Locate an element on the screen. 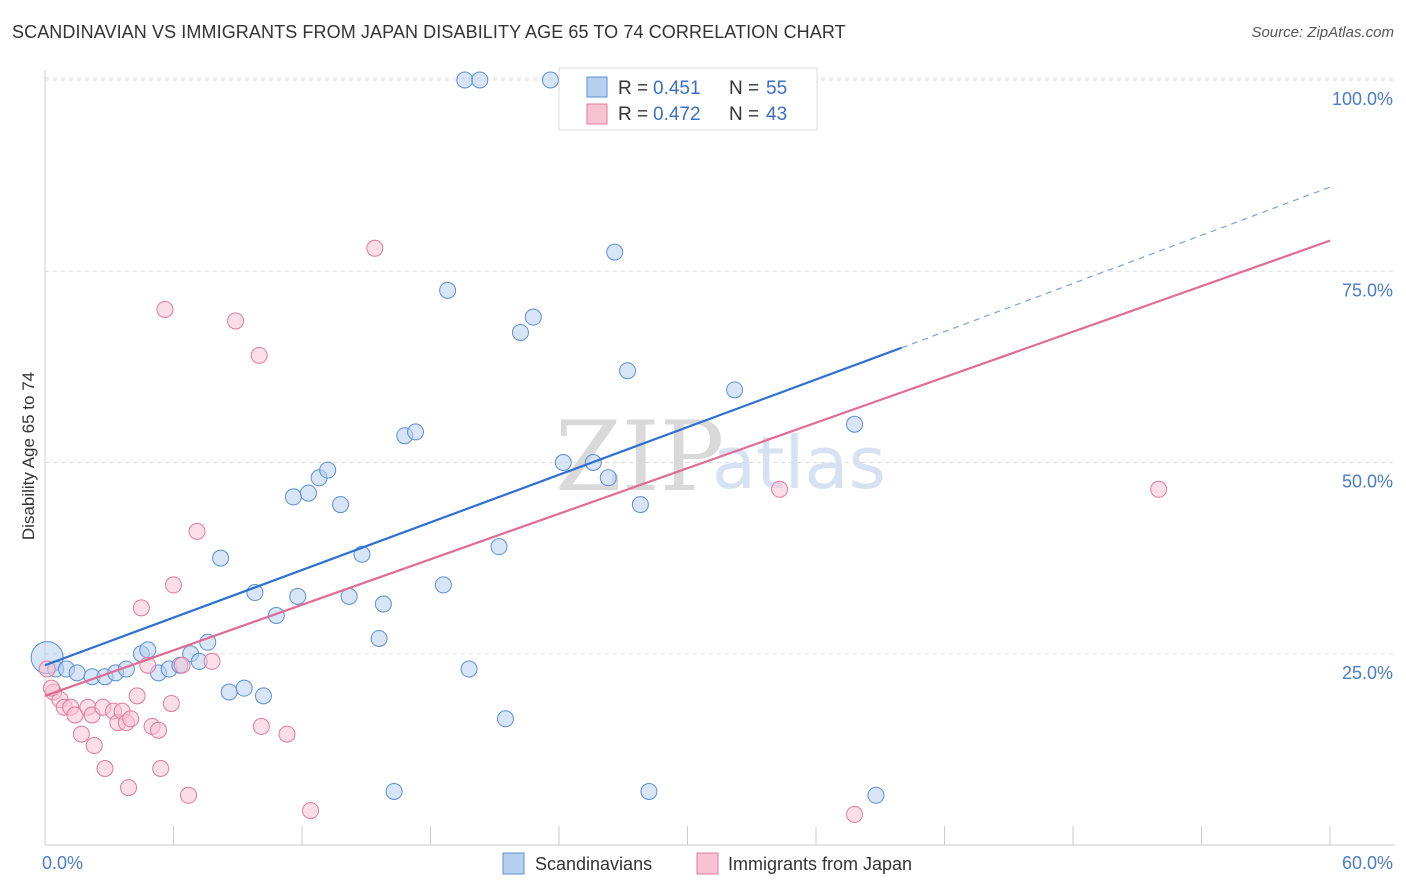 Image resolution: width=1406 pixels, height=892 pixels. legend-r-label-2: R = is located at coordinates (633, 114).